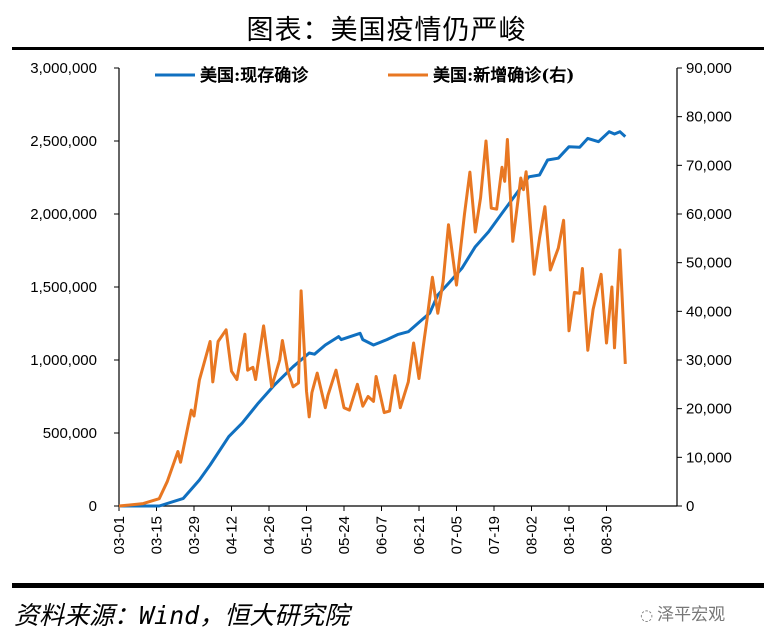  I want to click on right-tick-label: 10,000, so click(709, 457).